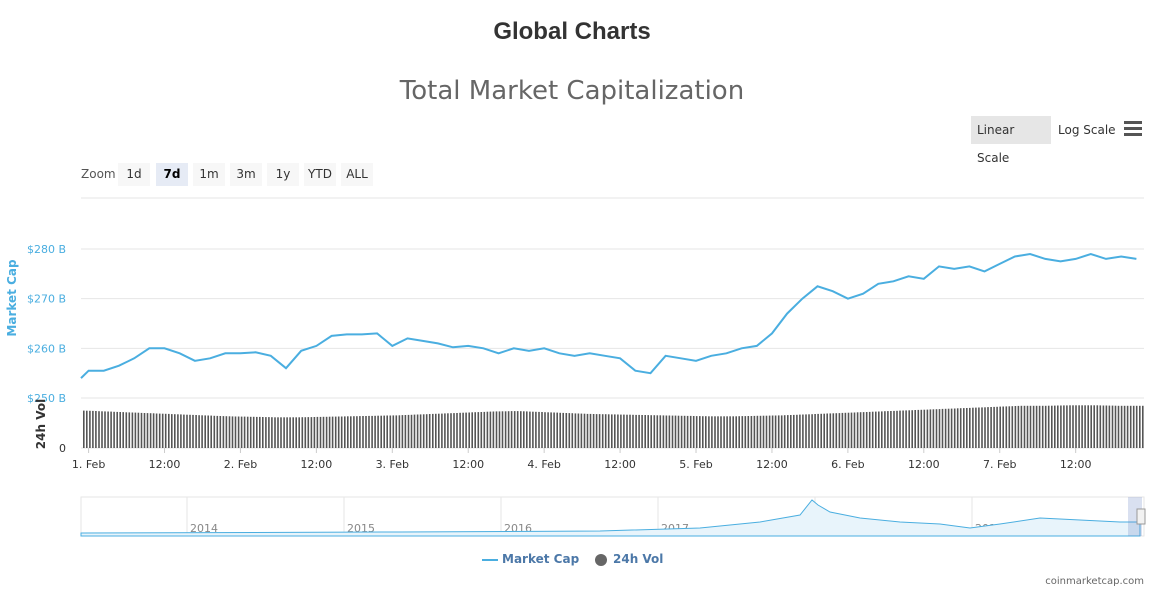  Describe the element at coordinates (209, 174) in the screenshot. I see `zoom-button-1m: 1m` at that location.